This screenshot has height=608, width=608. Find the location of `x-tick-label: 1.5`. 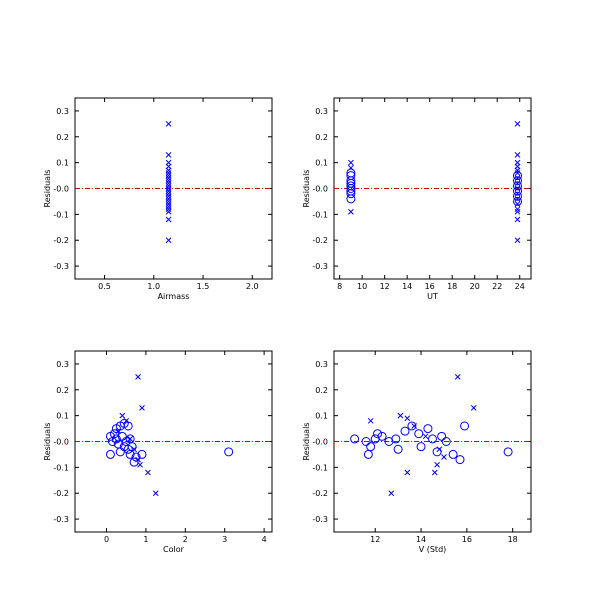

x-tick-label: 1.5 is located at coordinates (203, 286).